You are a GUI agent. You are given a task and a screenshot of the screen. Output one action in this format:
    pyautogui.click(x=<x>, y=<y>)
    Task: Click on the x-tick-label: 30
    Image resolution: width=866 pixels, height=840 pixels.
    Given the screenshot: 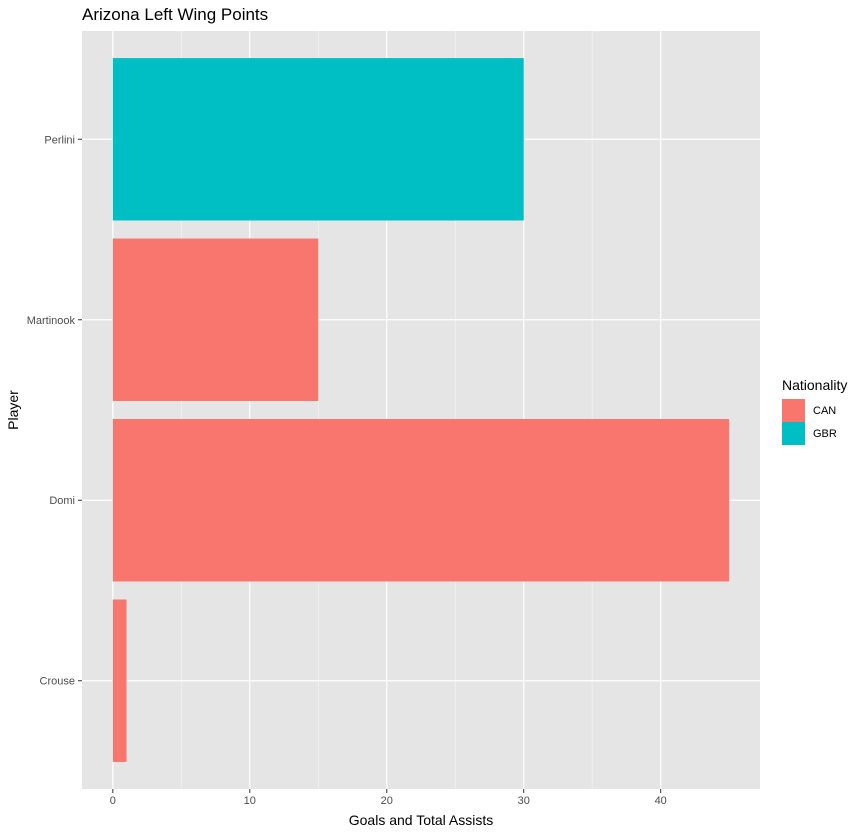 What is the action you would take?
    pyautogui.click(x=524, y=801)
    